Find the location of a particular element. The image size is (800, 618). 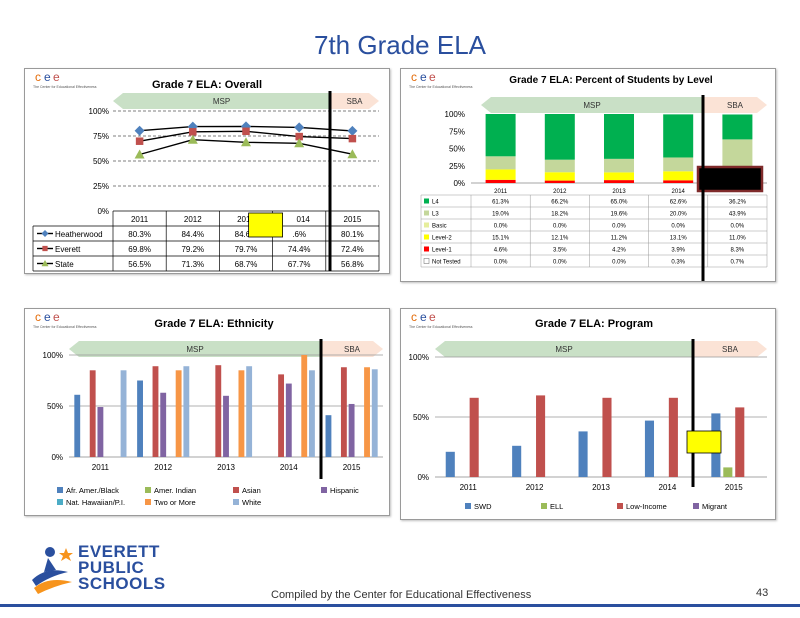

series-name: Basic is located at coordinates (439, 227).